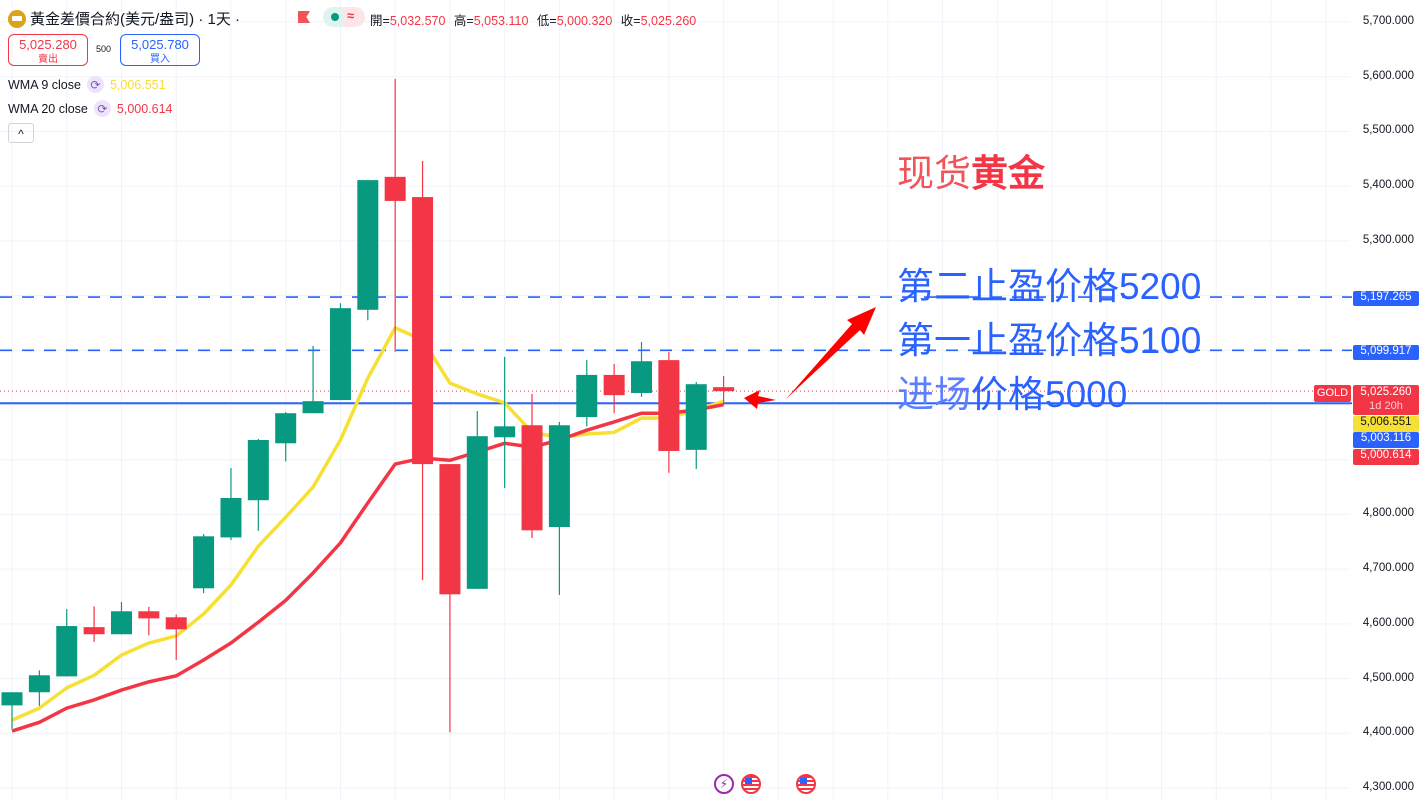  Describe the element at coordinates (1388, 130) in the screenshot. I see `price-tick: 5,500.000` at that location.